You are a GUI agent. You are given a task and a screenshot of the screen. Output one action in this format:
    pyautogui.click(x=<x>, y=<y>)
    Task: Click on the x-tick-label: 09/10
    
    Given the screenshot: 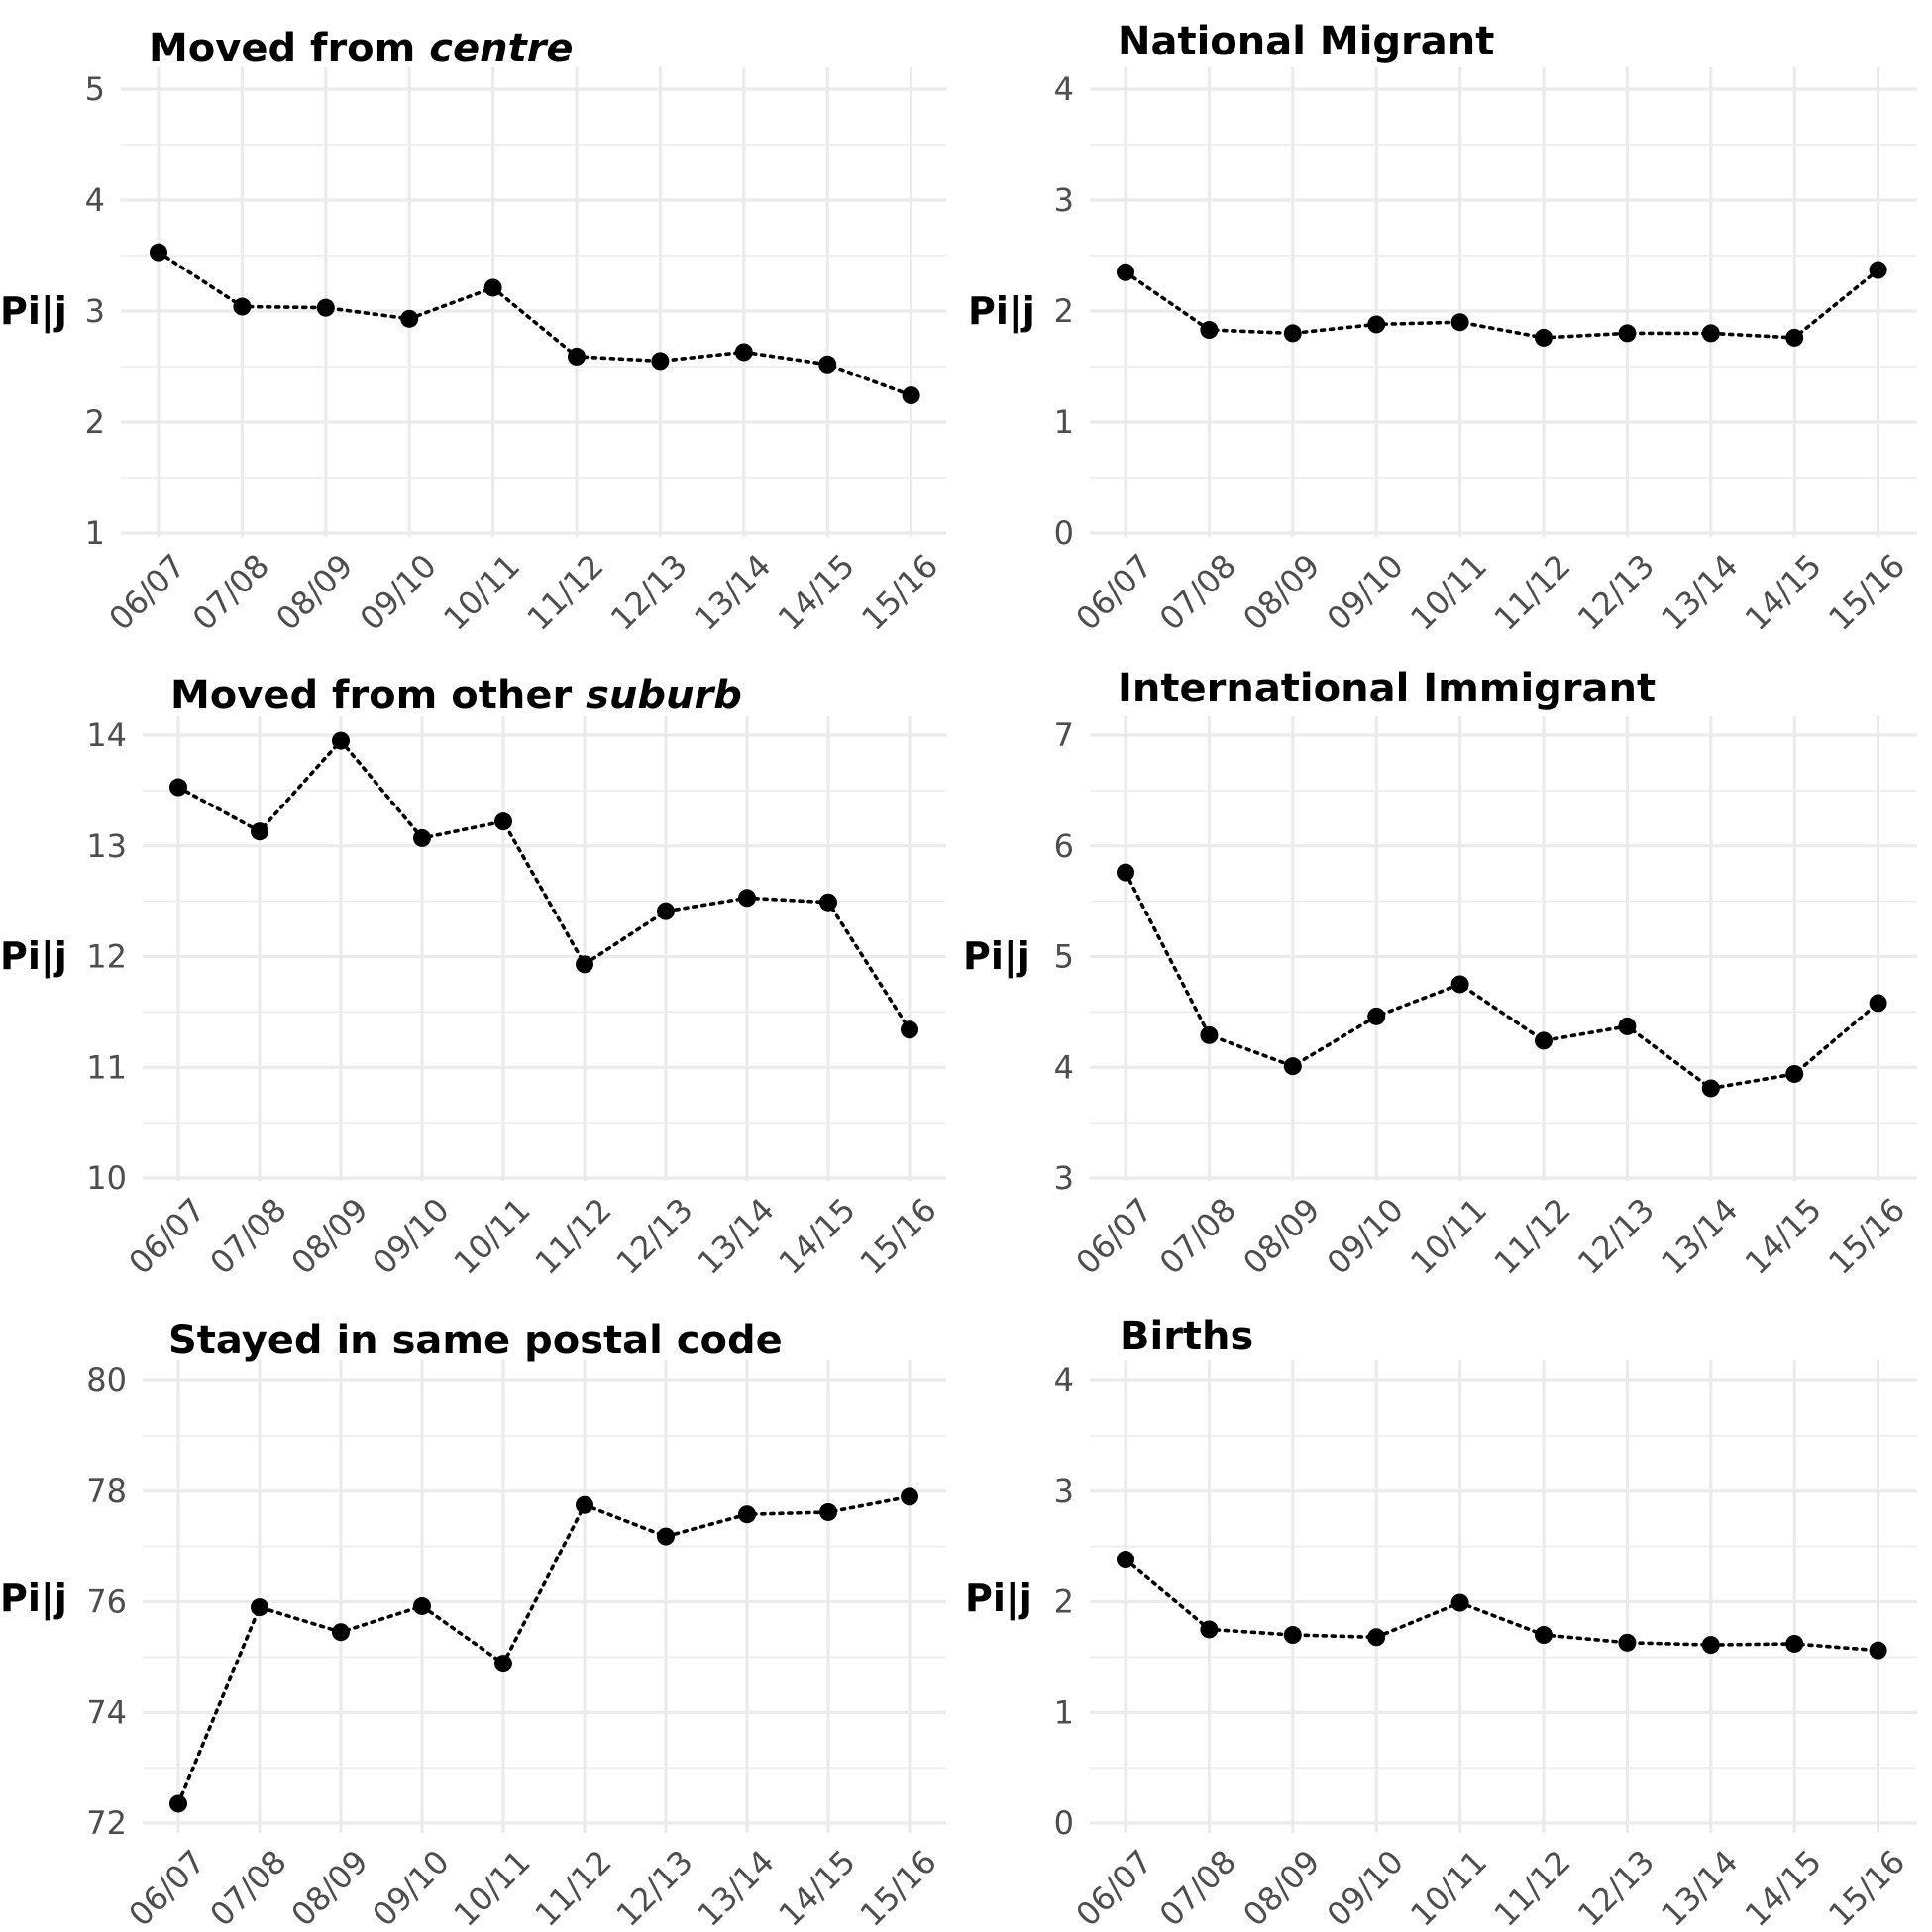 What is the action you would take?
    pyautogui.click(x=1365, y=592)
    